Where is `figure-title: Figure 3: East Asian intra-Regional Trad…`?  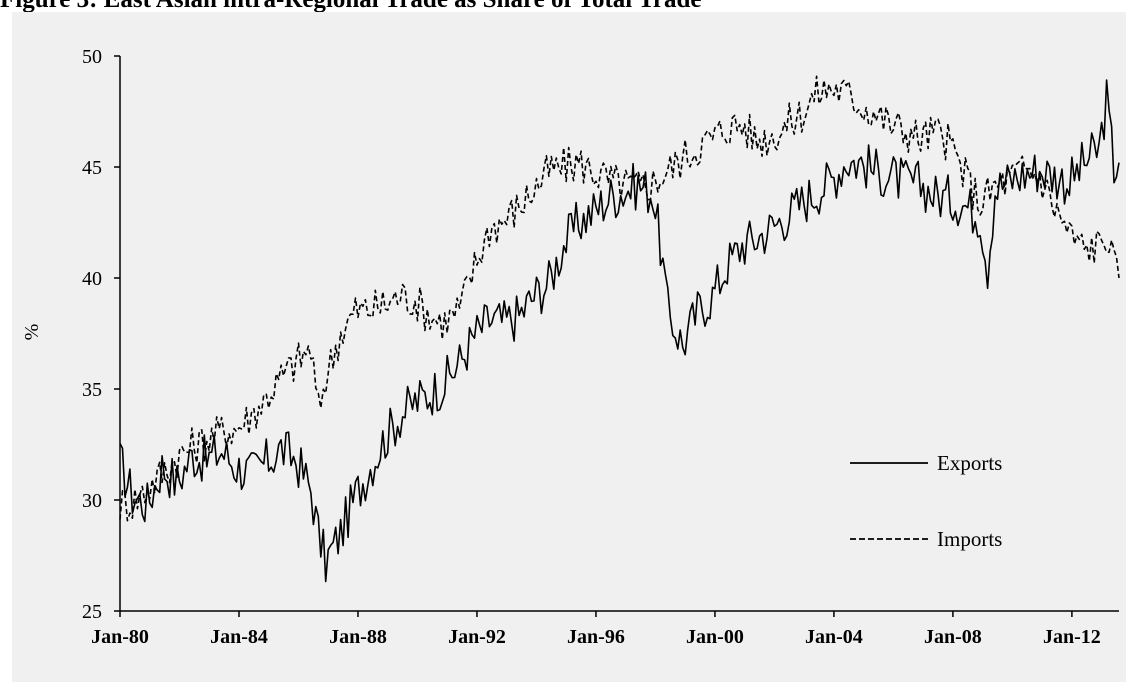 figure-title: Figure 3: East Asian intra-Regional Trad… is located at coordinates (350, 7).